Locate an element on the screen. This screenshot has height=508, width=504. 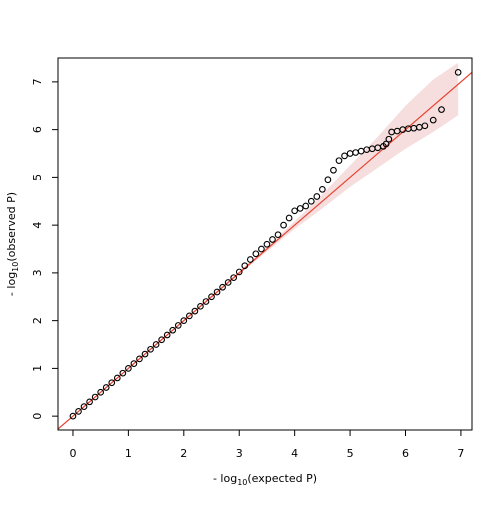
y-label-sub: 10 is located at coordinates (15, 267).